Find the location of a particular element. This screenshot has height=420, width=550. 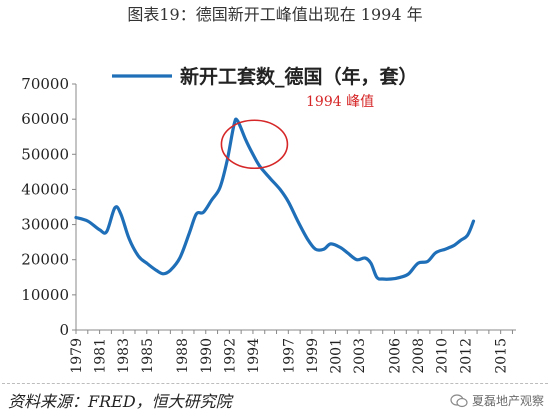

x-tick-label: 1981 is located at coordinates (101, 356).